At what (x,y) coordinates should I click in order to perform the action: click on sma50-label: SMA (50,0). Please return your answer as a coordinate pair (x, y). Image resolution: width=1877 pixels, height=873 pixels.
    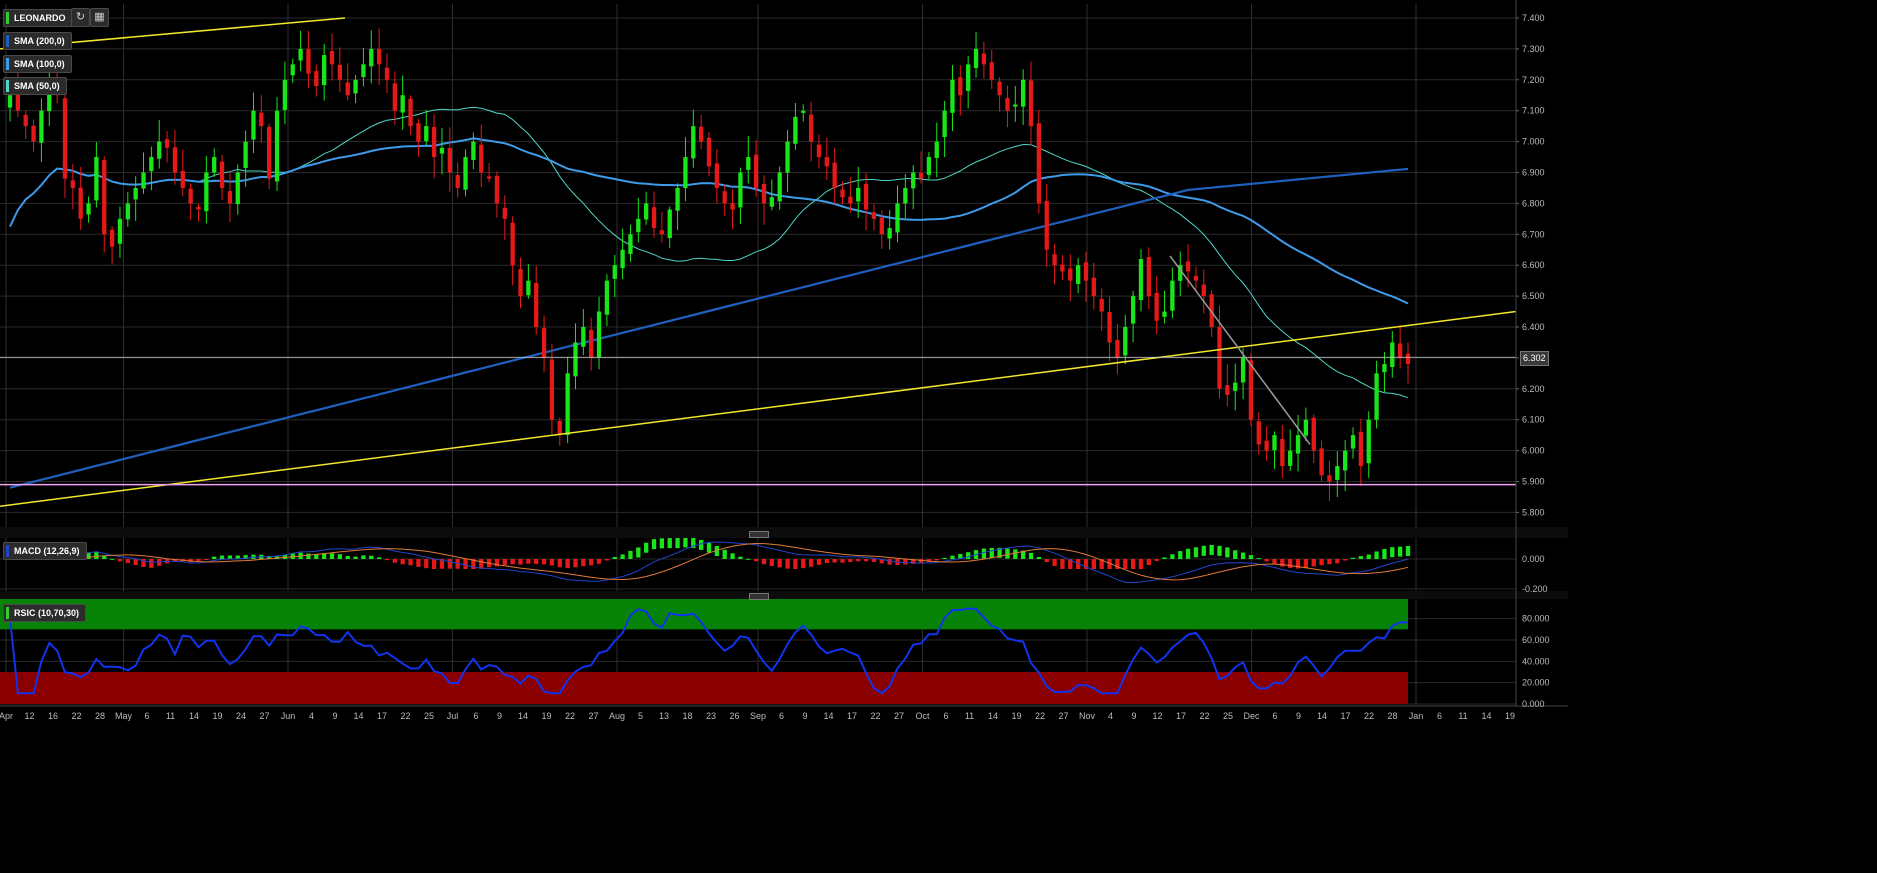
    Looking at the image, I should click on (37, 86).